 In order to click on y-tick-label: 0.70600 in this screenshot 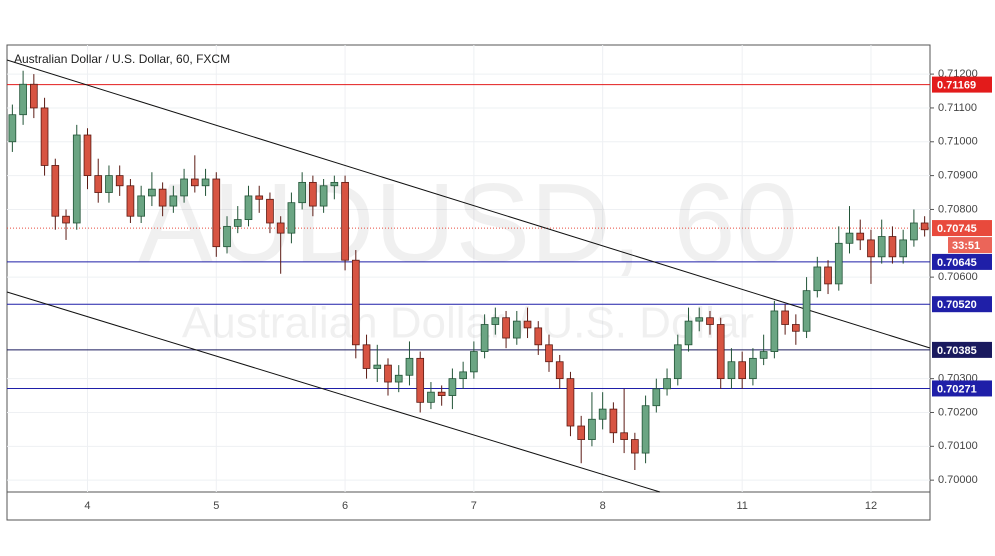, I will do `click(958, 277)`.